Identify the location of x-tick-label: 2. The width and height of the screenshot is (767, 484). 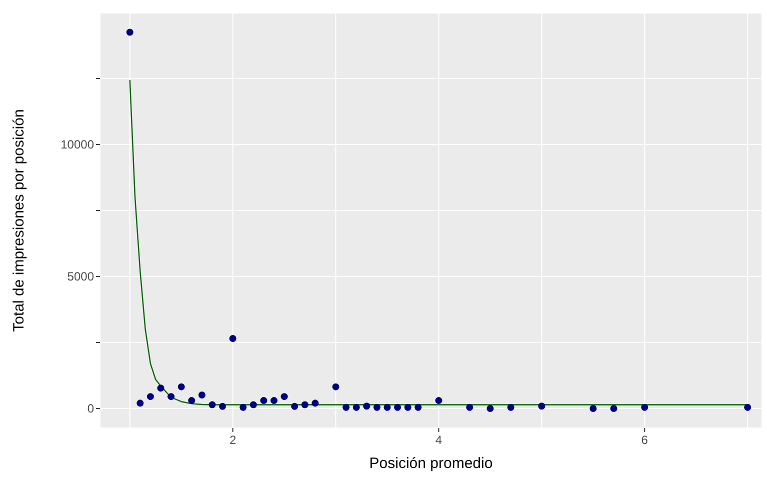
(232, 440).